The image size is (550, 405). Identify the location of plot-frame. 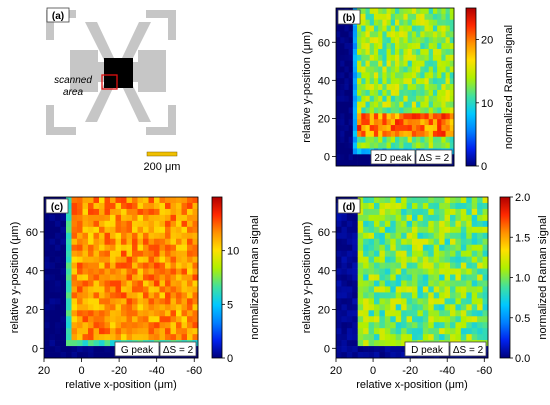
(412, 277).